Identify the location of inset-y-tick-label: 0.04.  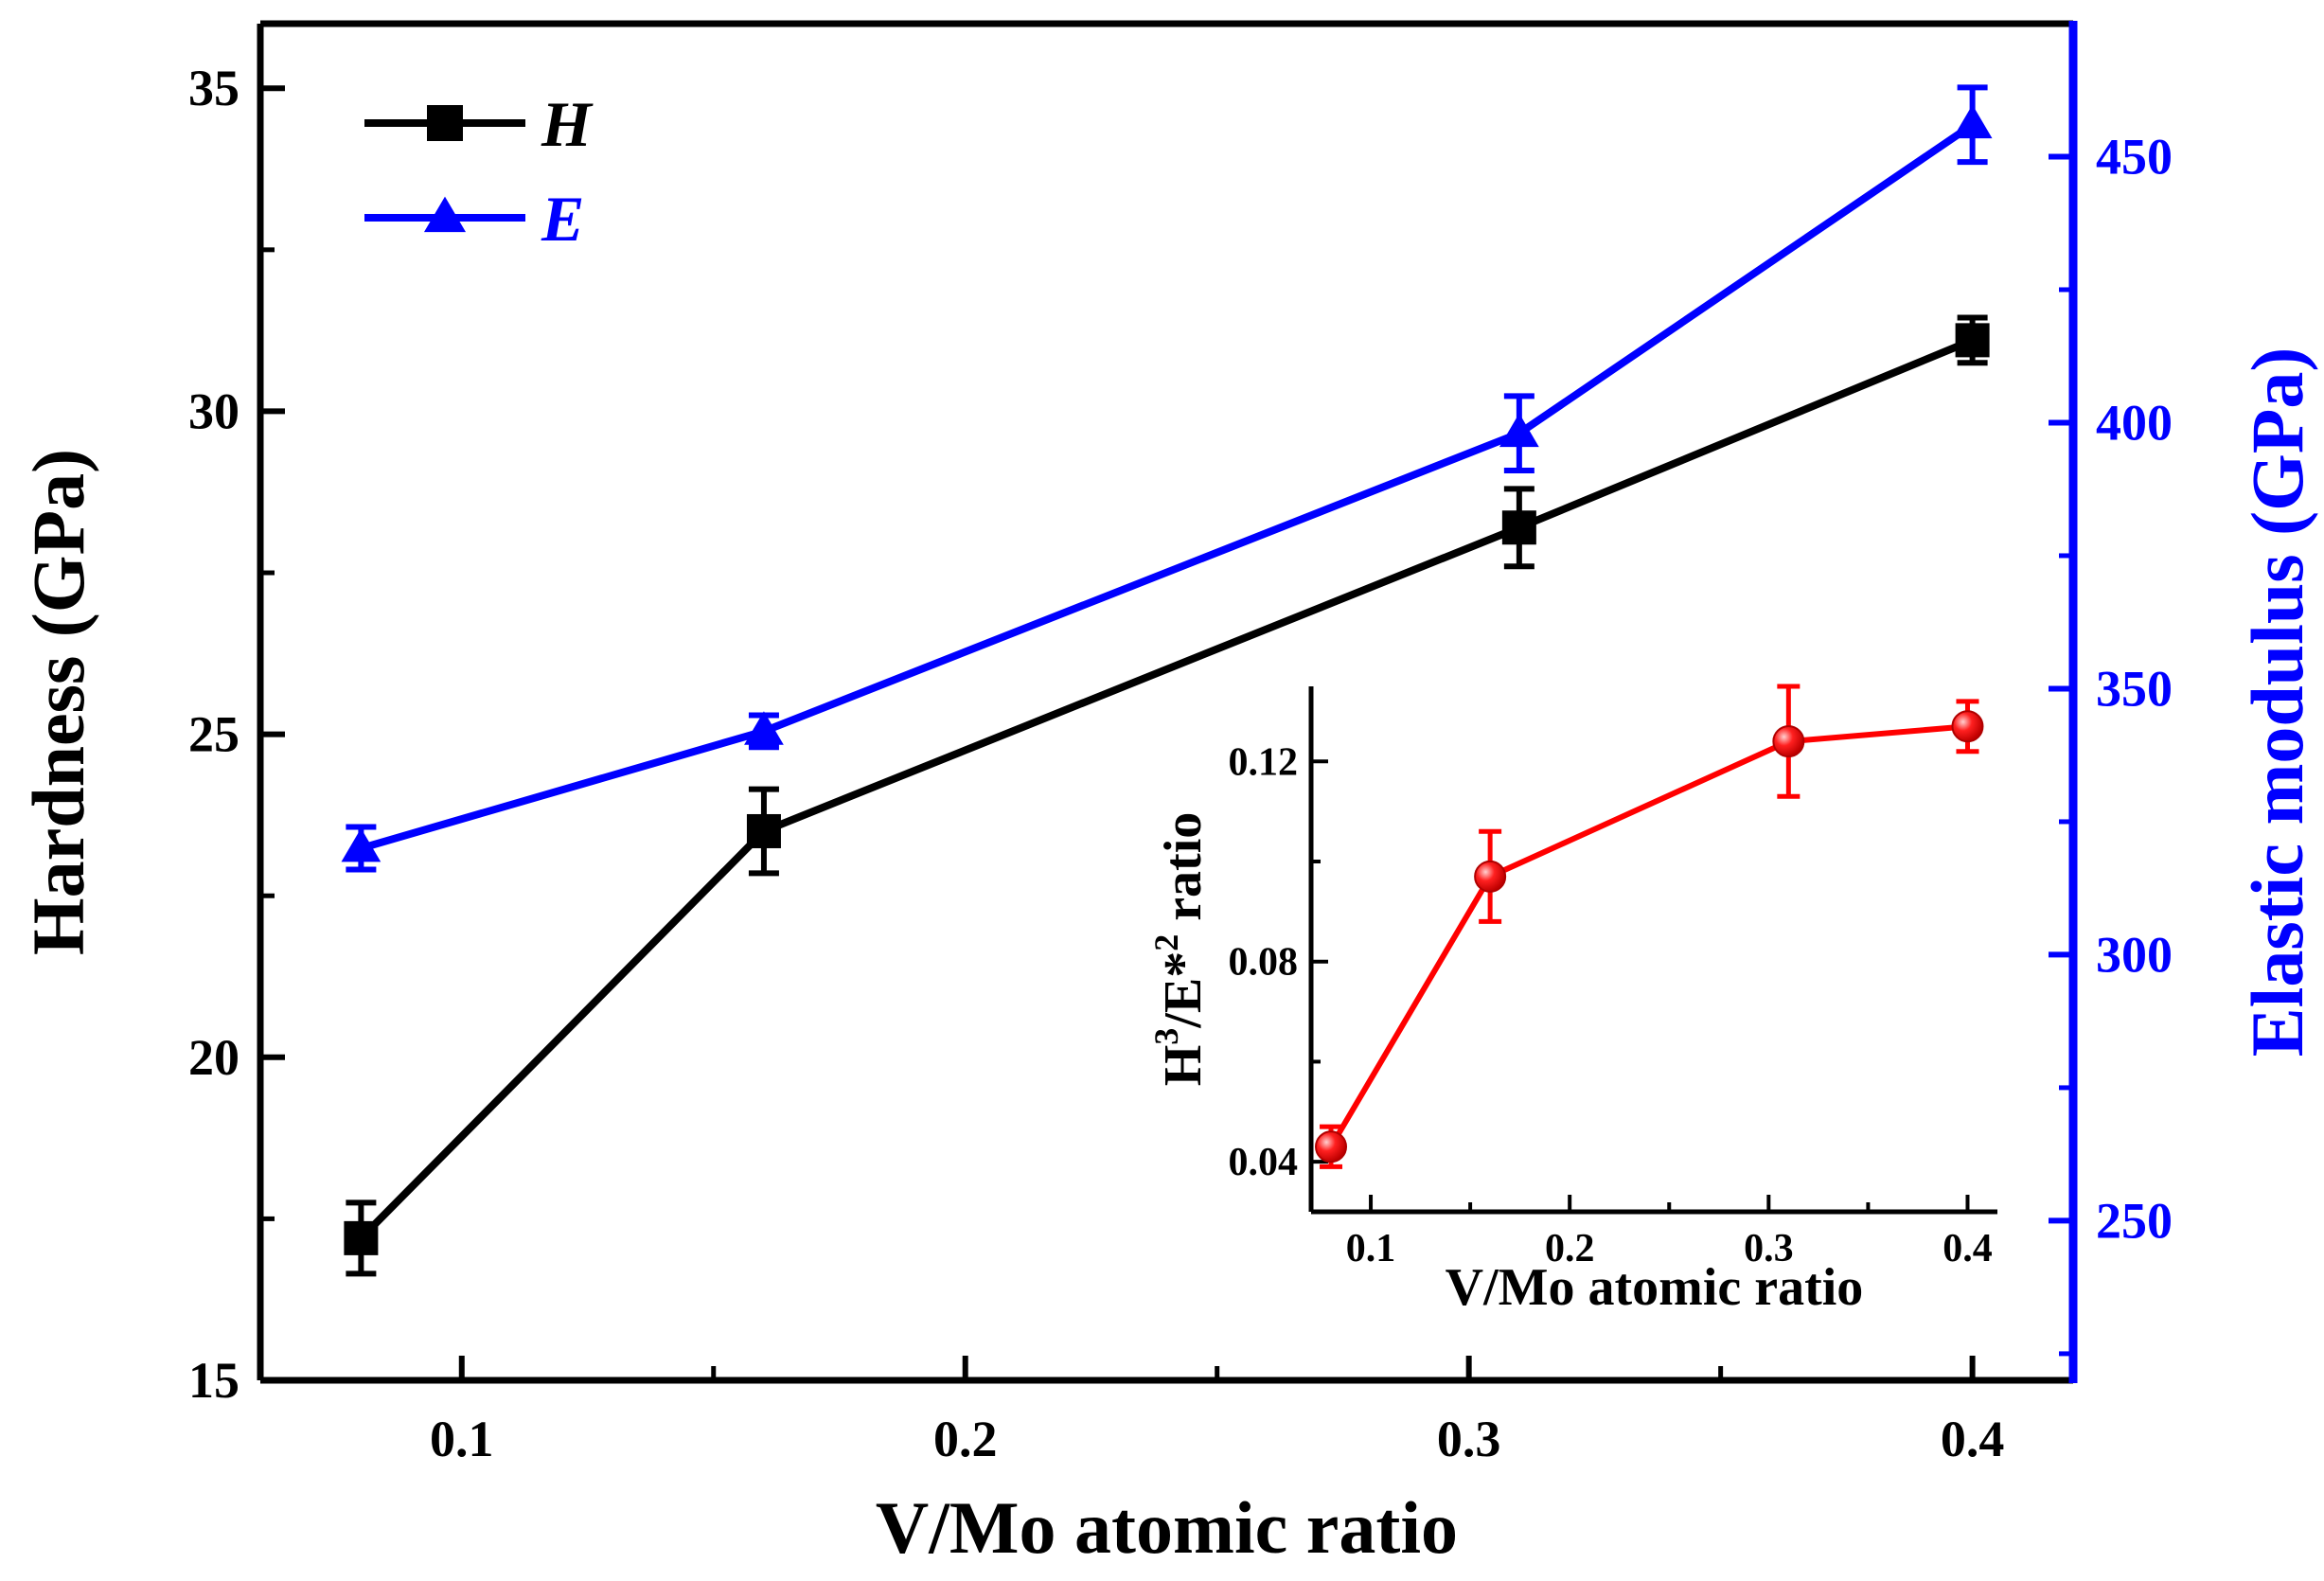
(1264, 1162).